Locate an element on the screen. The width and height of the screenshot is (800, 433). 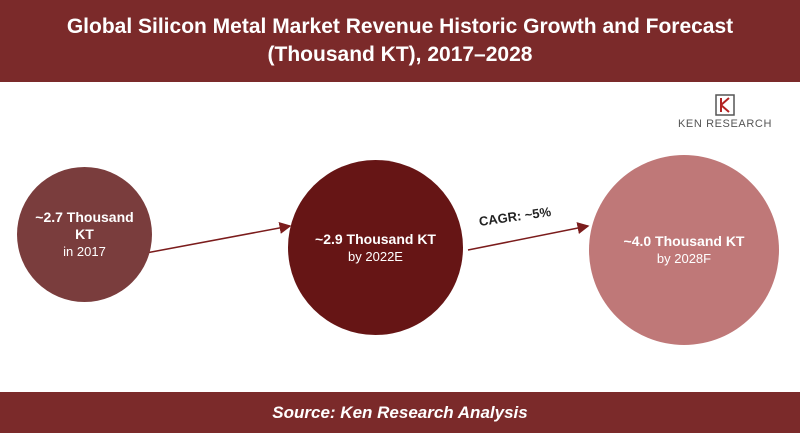
bubble-2022: ~2.9 Thousand KT by 2022E is located at coordinates (375, 247).